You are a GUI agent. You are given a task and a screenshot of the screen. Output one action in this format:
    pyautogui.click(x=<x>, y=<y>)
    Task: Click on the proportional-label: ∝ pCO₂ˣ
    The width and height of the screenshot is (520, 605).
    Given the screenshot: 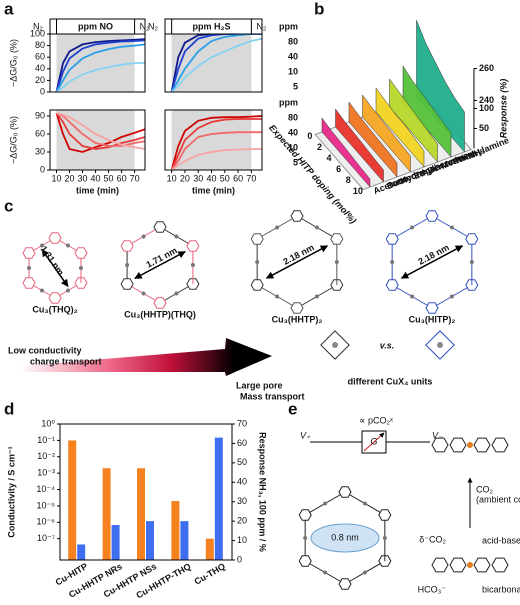 What is the action you would take?
    pyautogui.click(x=376, y=420)
    